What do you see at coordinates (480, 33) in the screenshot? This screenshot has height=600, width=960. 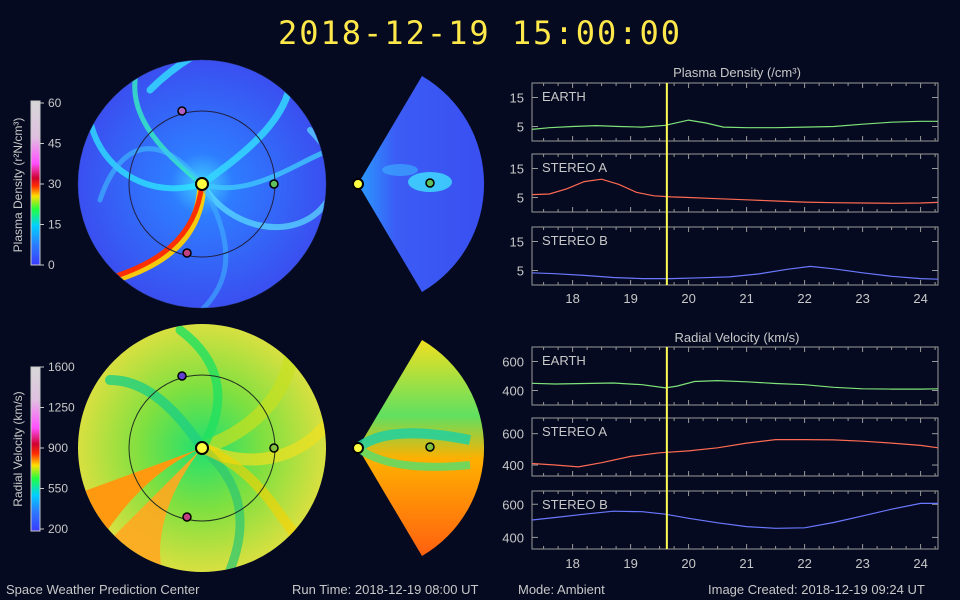 I see `timestamp-title: 2018-12-19 15:00:00` at bounding box center [480, 33].